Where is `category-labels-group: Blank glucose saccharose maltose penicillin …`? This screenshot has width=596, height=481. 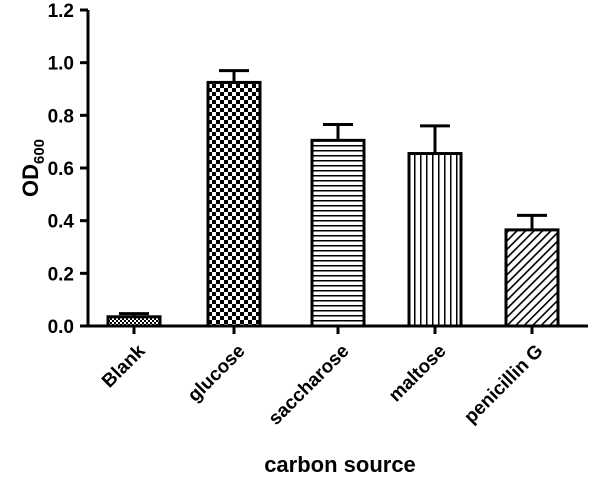
category-labels-group: Blank glucose saccharose maltose penicillin … is located at coordinates (322, 384).